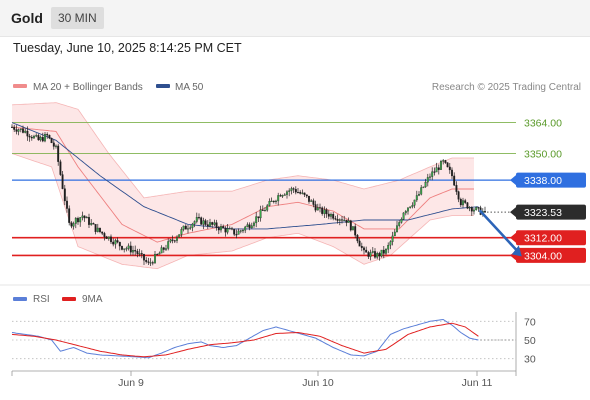 This screenshot has height=400, width=590. What do you see at coordinates (516, 251) in the screenshot?
I see `forecast-arrow-head` at bounding box center [516, 251].